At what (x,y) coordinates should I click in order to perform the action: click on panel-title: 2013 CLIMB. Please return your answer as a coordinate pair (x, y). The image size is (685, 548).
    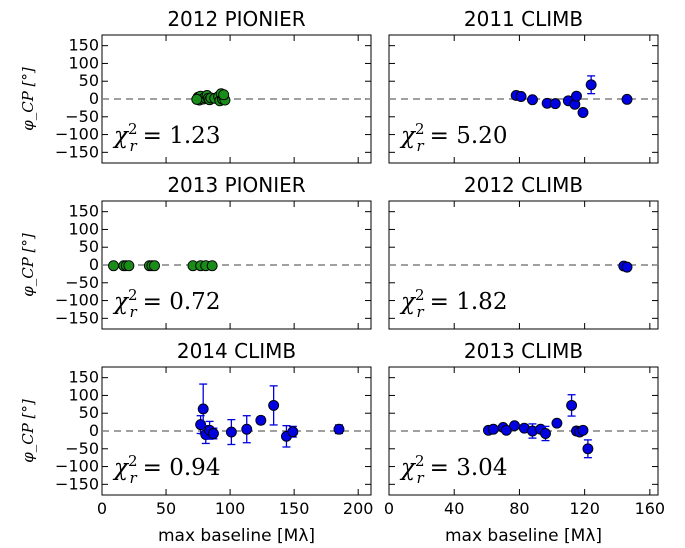
    Looking at the image, I should click on (523, 351).